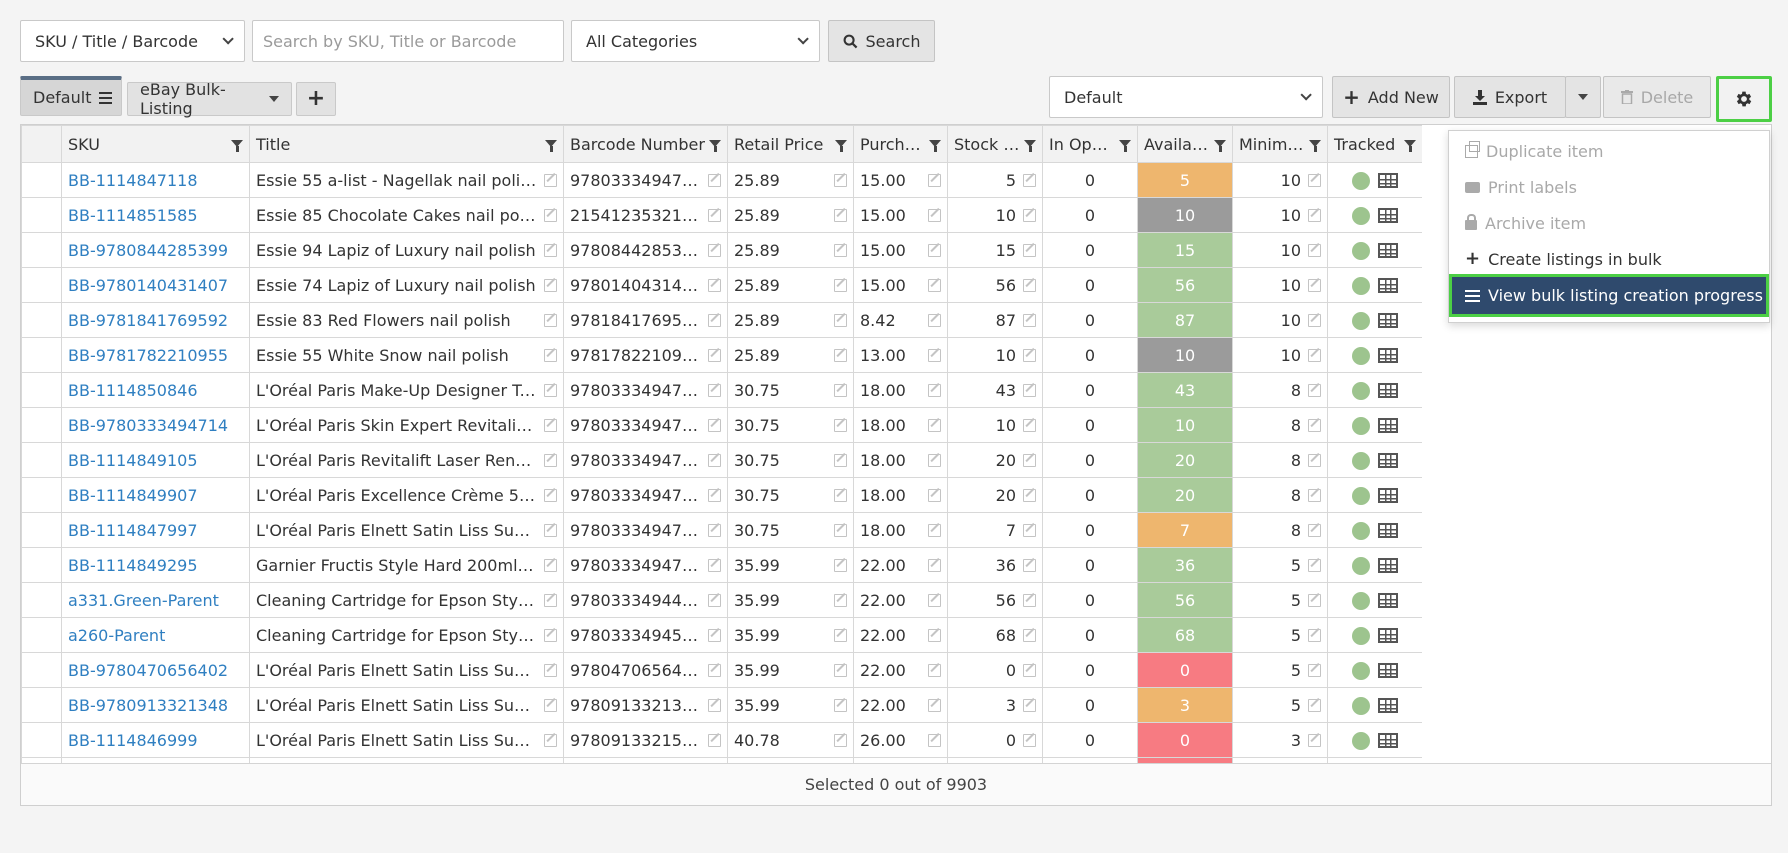 The height and width of the screenshot is (853, 1788). Describe the element at coordinates (1657, 97) in the screenshot. I see `delete-button: Delete` at that location.